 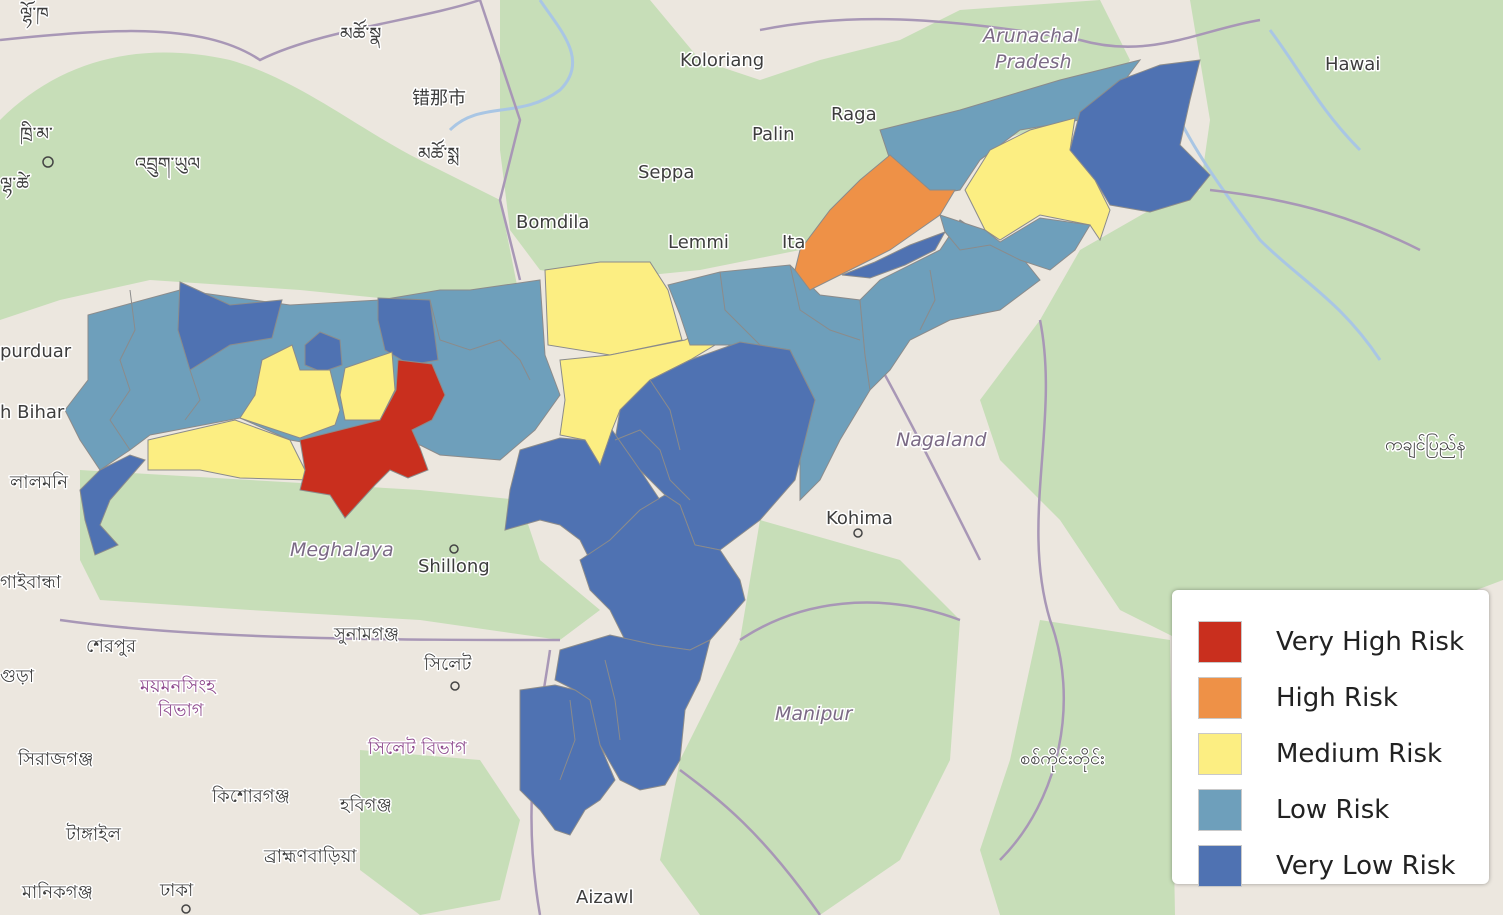 I want to click on district-barpeta, so click(x=290, y=391).